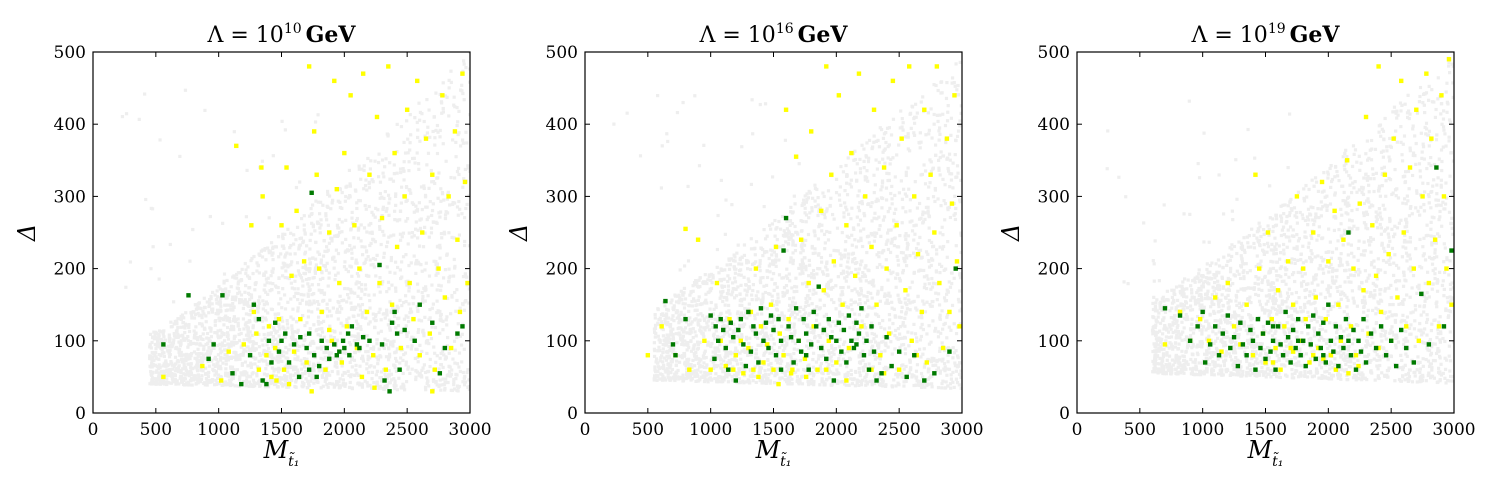 The image size is (1500, 500). Describe the element at coordinates (281, 430) in the screenshot. I see `x-tick-label: 1500` at that location.